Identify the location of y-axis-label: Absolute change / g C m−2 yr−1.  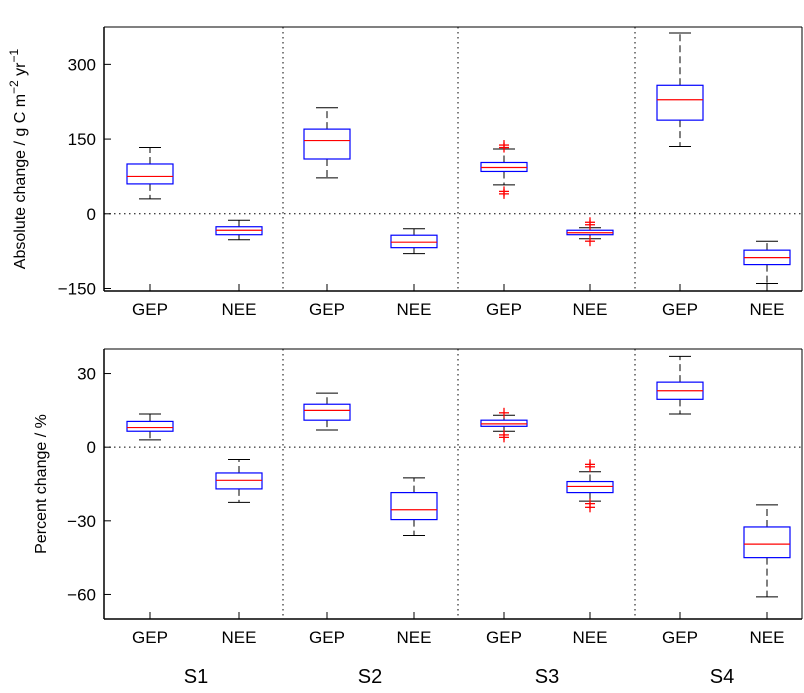
(18, 158).